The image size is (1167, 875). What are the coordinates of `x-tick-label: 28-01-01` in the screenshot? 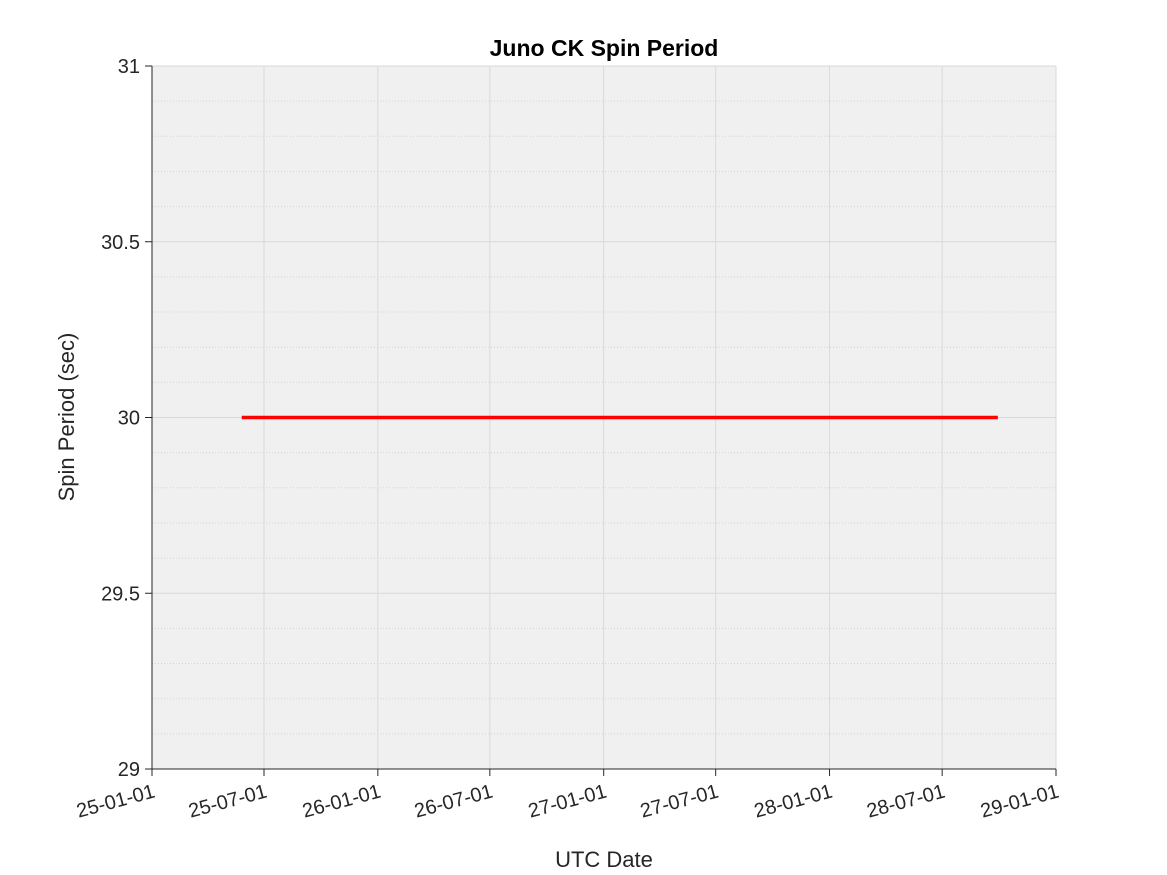 It's located at (793, 802).